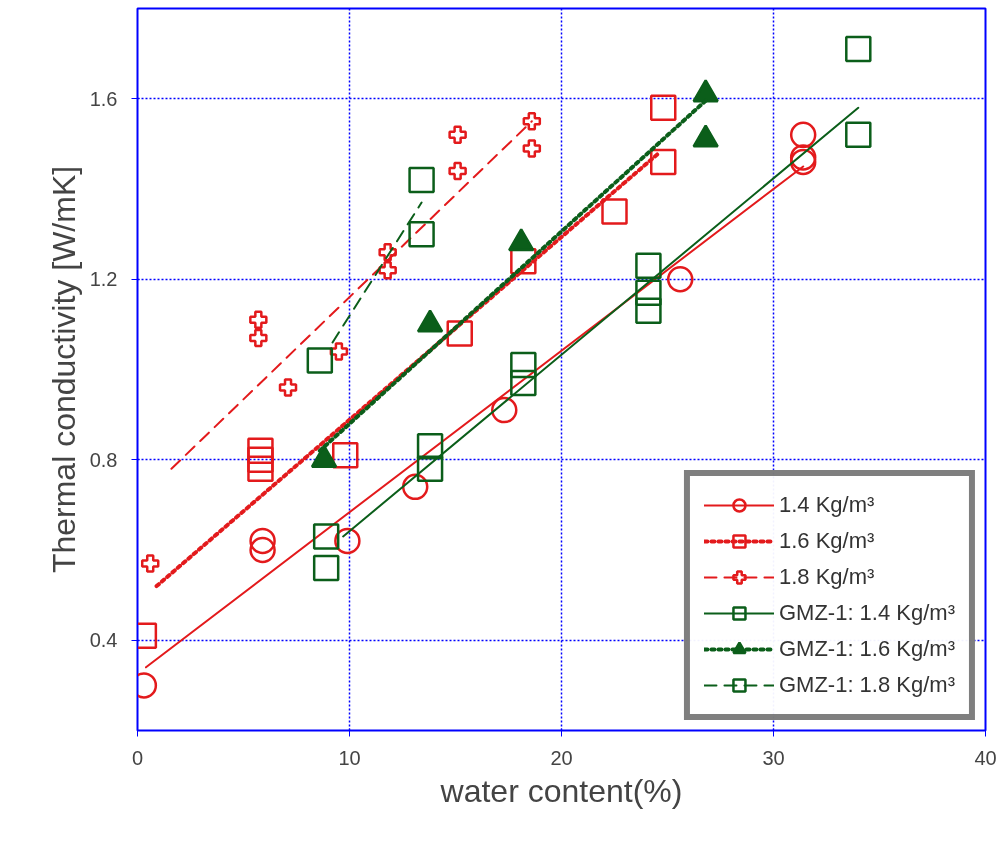 The image size is (1003, 854). I want to click on x-tick-label: 10, so click(349, 757).